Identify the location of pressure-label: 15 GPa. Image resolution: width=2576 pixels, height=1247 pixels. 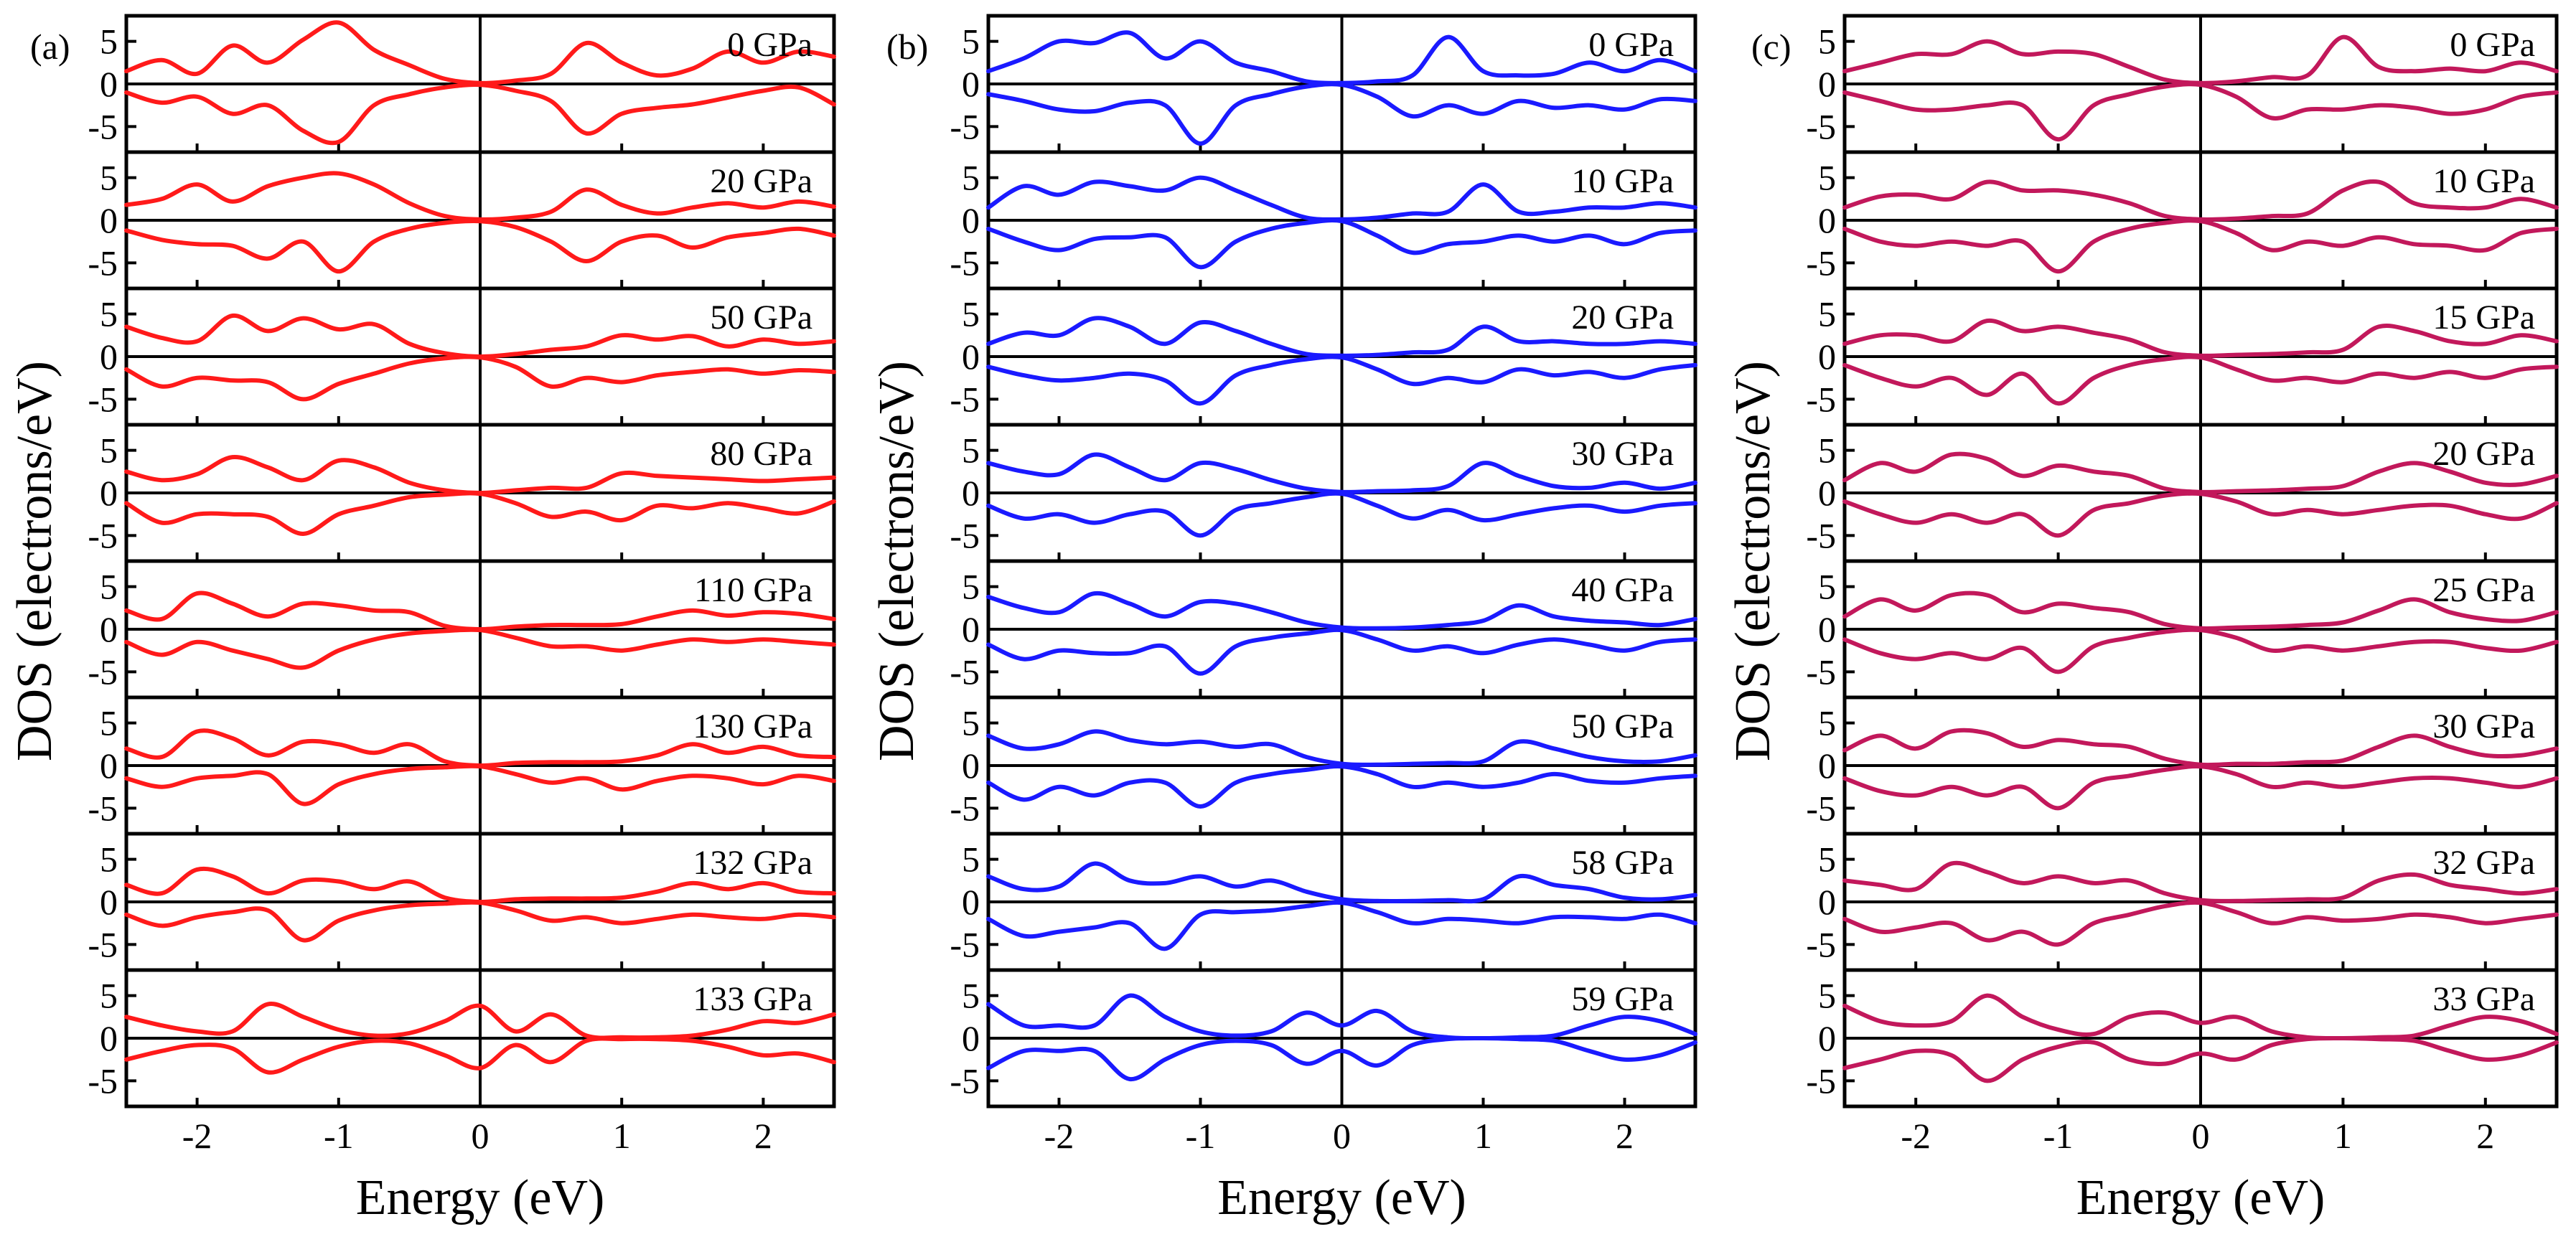
(2483, 318).